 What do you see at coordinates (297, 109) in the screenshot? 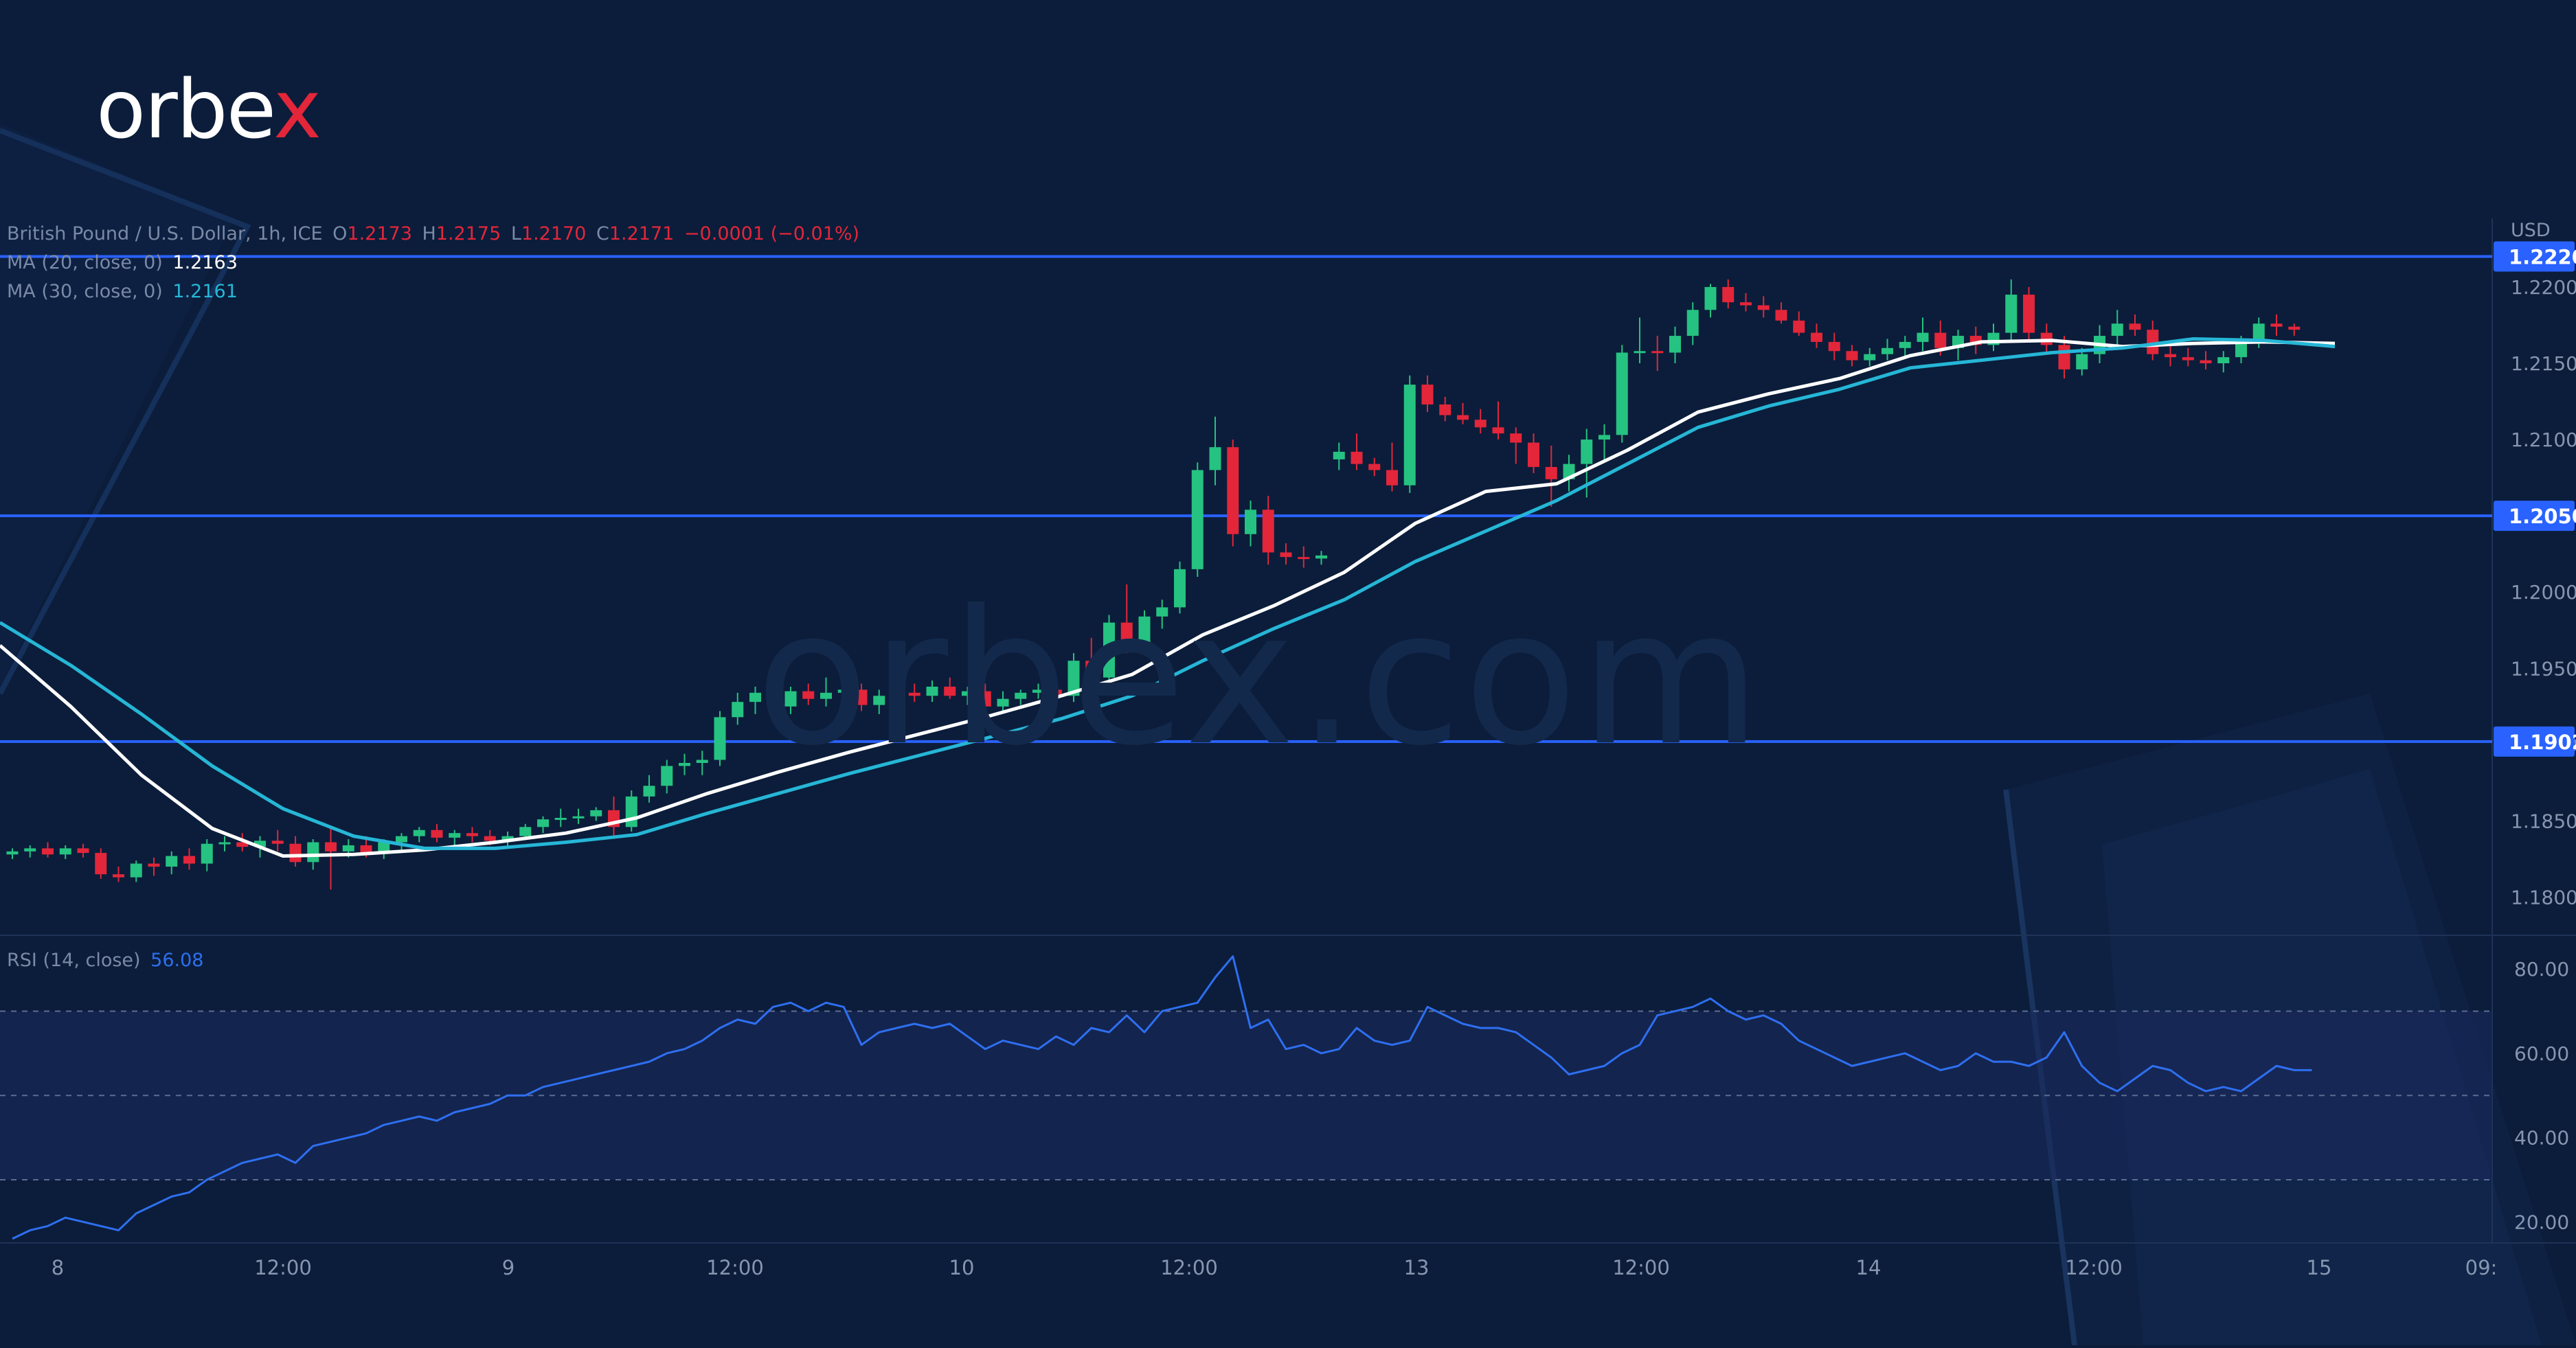
I see `logo-x: x` at bounding box center [297, 109].